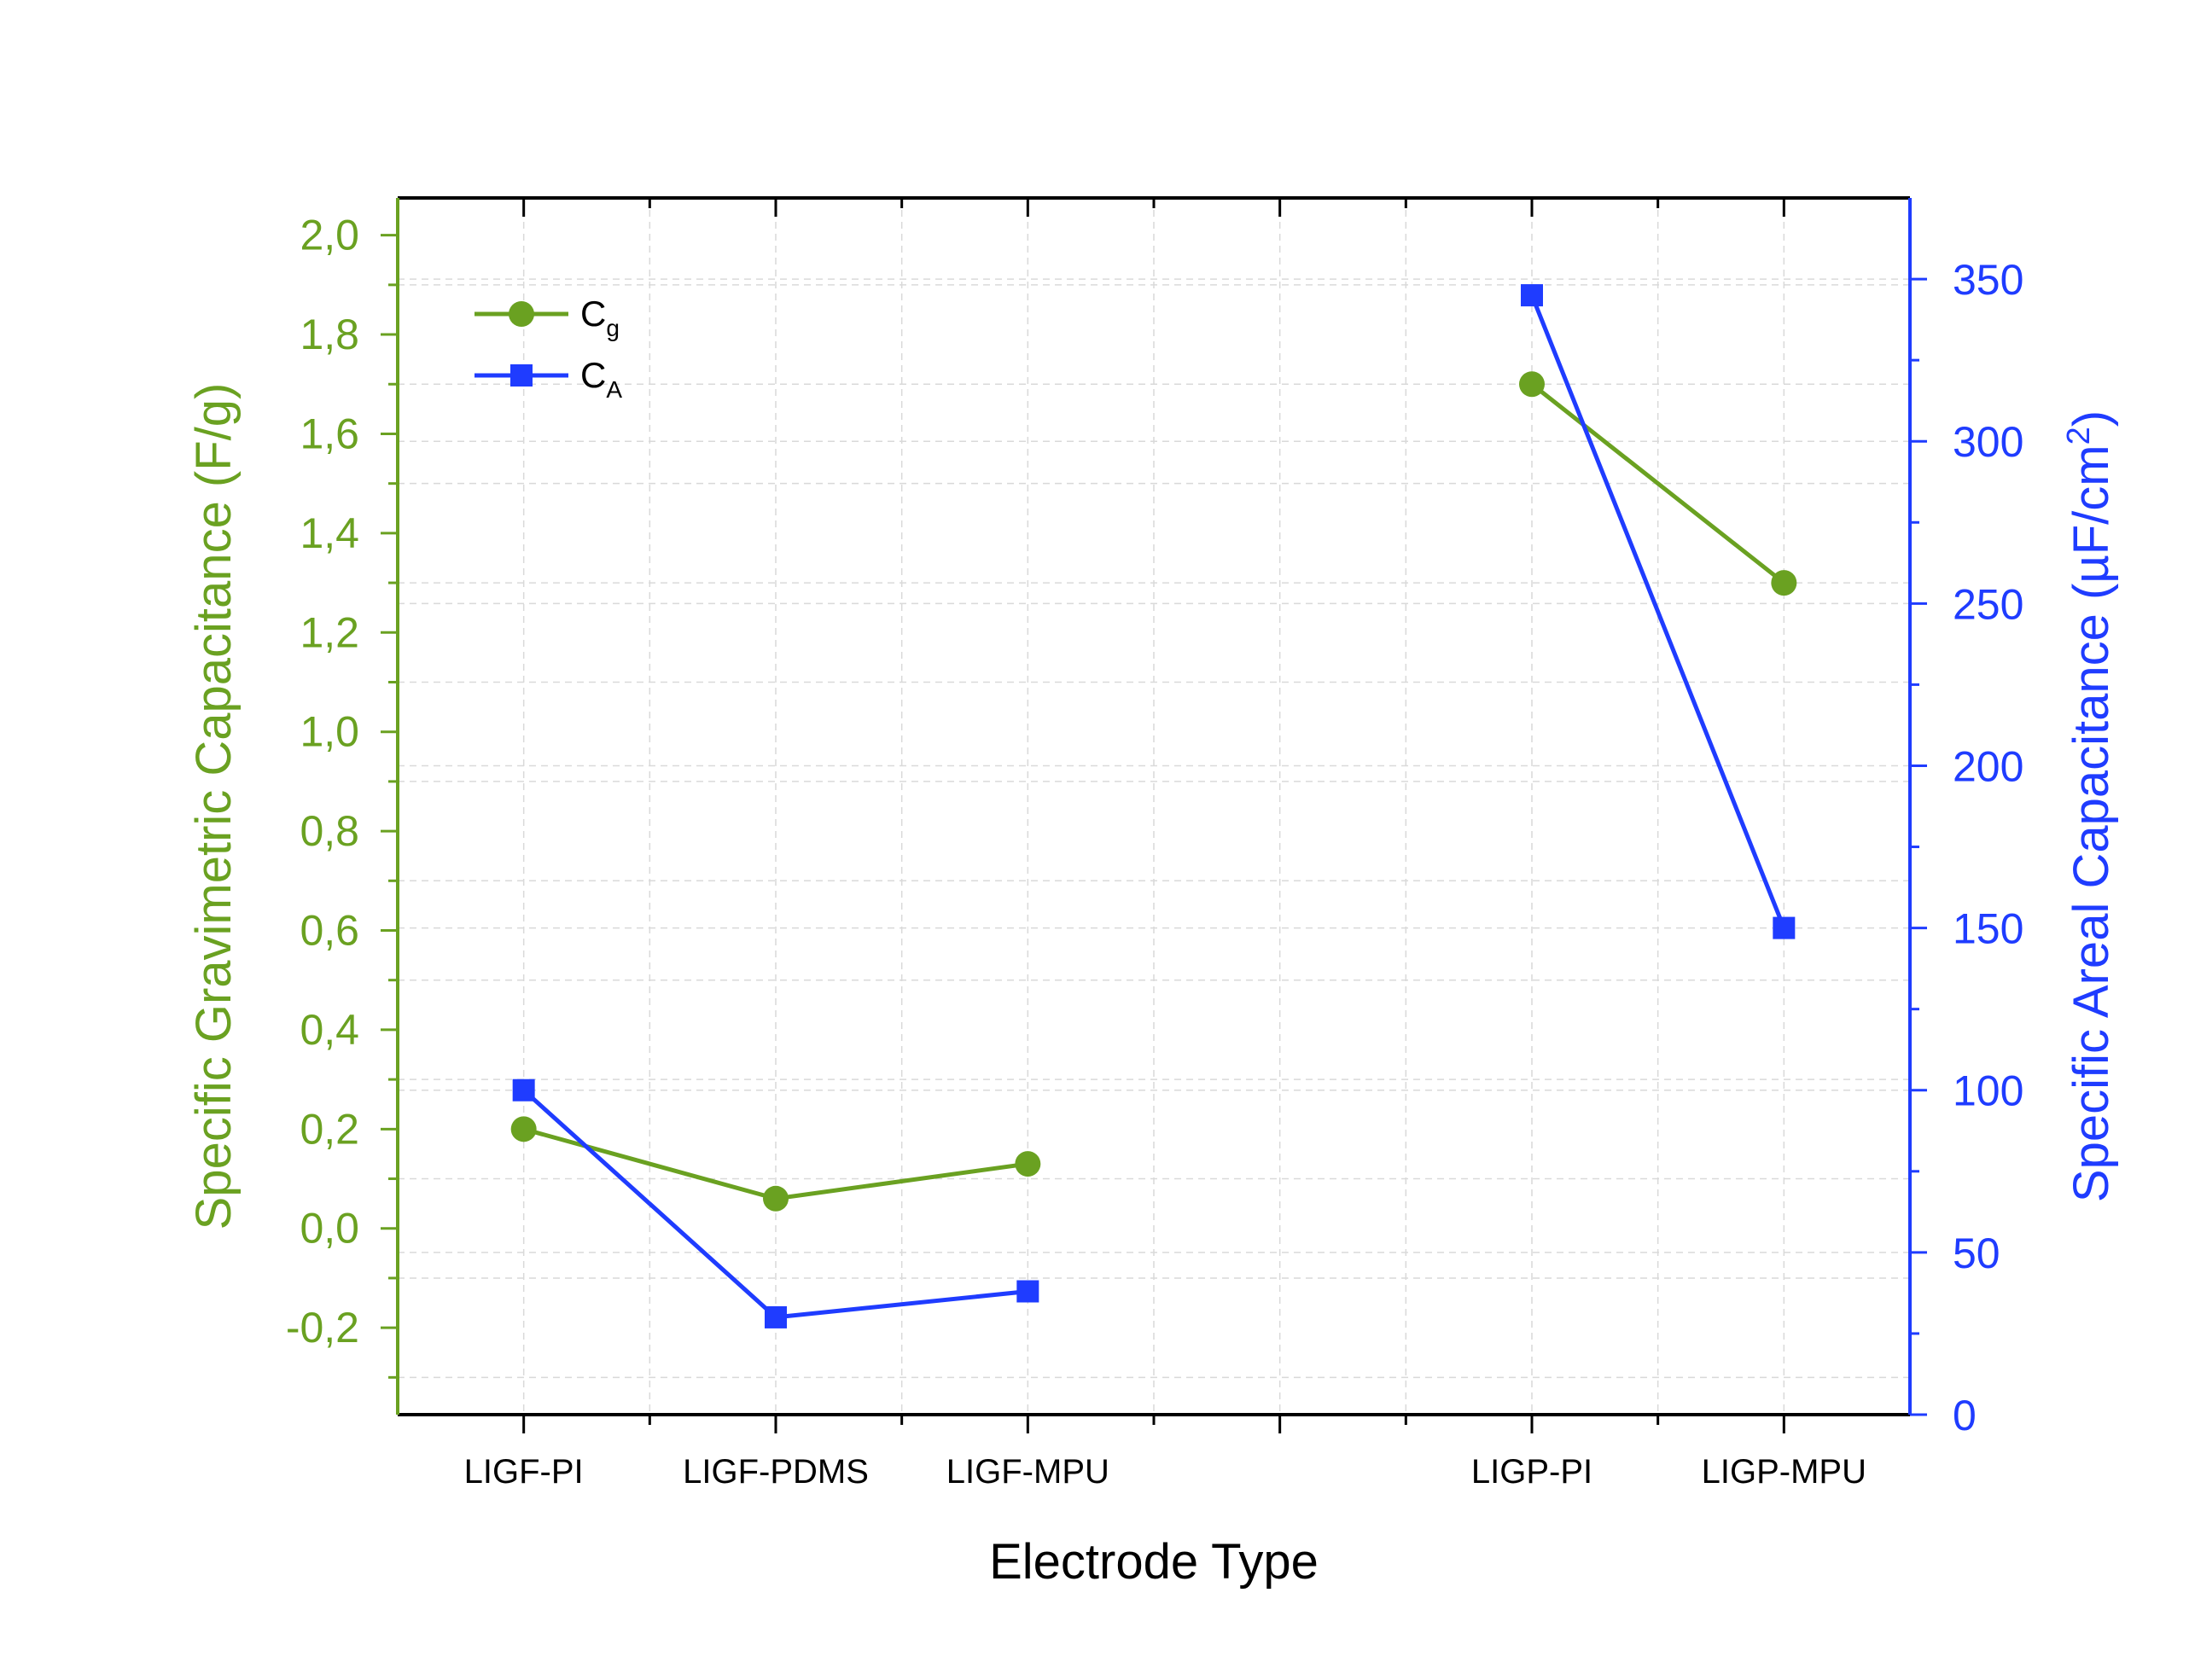 The width and height of the screenshot is (2195, 1680). I want to click on right-tick-label: 50, so click(1976, 1253).